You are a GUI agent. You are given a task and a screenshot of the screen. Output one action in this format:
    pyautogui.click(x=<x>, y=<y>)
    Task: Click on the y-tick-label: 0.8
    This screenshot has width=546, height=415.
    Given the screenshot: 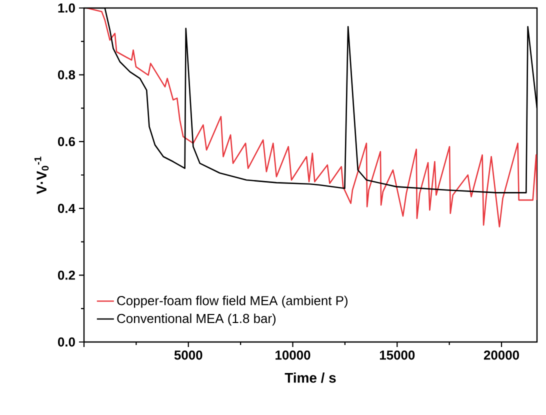 What is the action you would take?
    pyautogui.click(x=67, y=75)
    